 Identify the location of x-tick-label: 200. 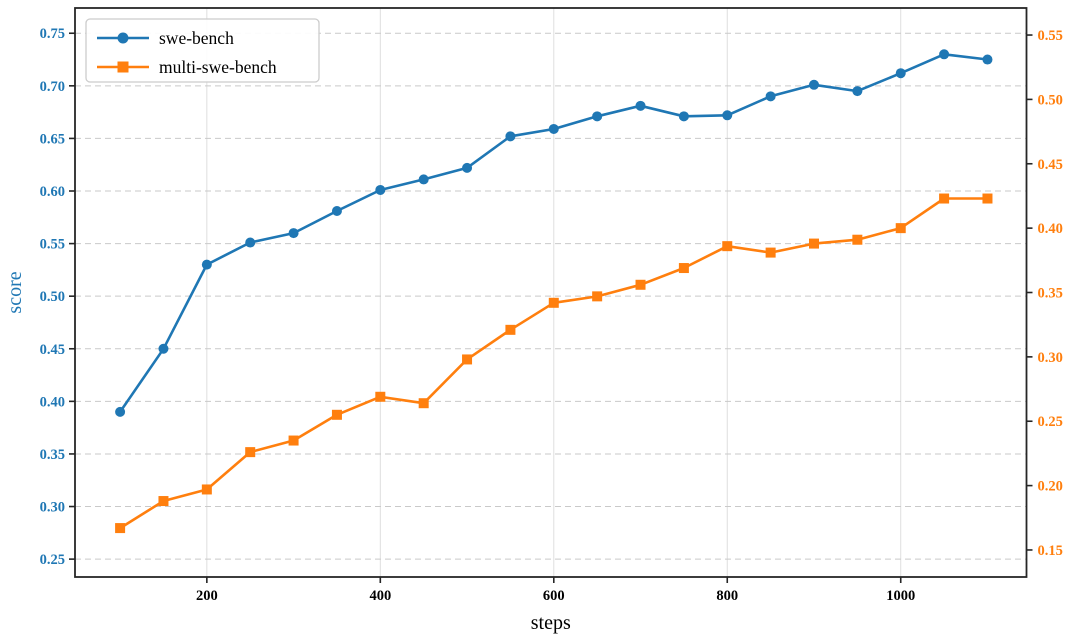
(207, 596).